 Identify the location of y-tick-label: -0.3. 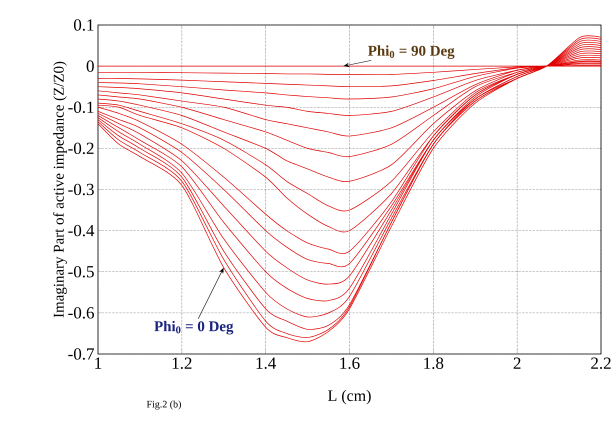
(81, 190).